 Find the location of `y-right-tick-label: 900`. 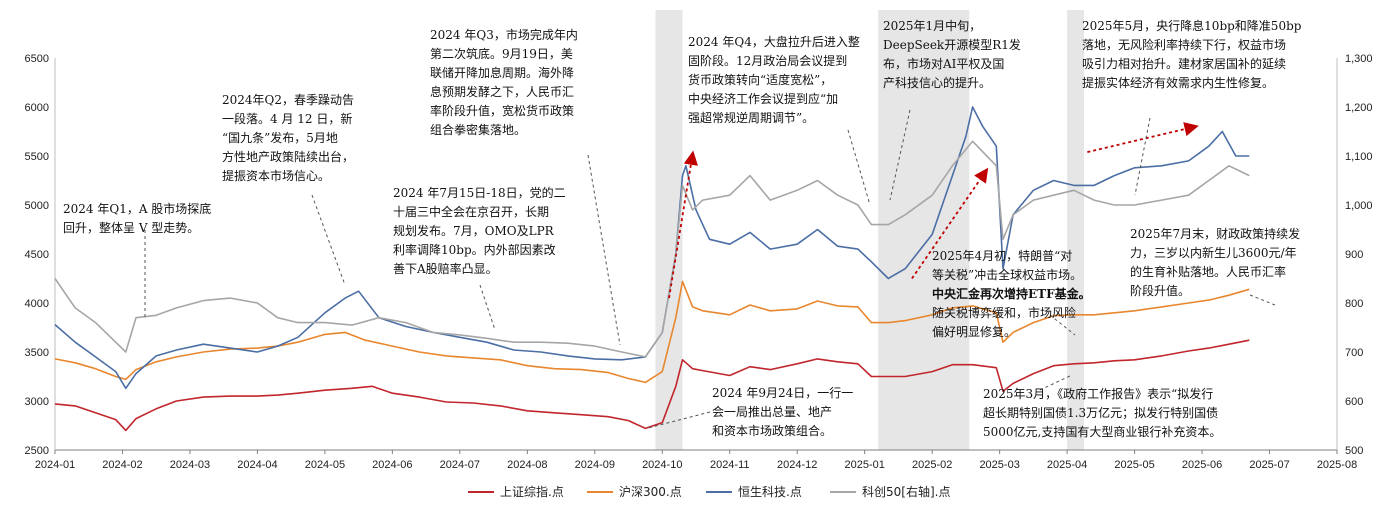

y-right-tick-label: 900 is located at coordinates (1354, 255).